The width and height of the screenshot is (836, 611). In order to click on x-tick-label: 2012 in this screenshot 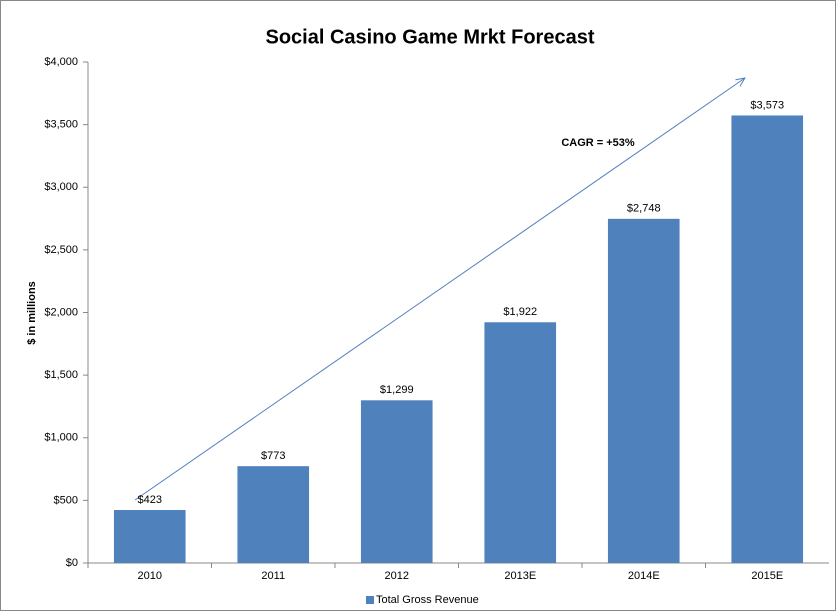, I will do `click(397, 576)`.